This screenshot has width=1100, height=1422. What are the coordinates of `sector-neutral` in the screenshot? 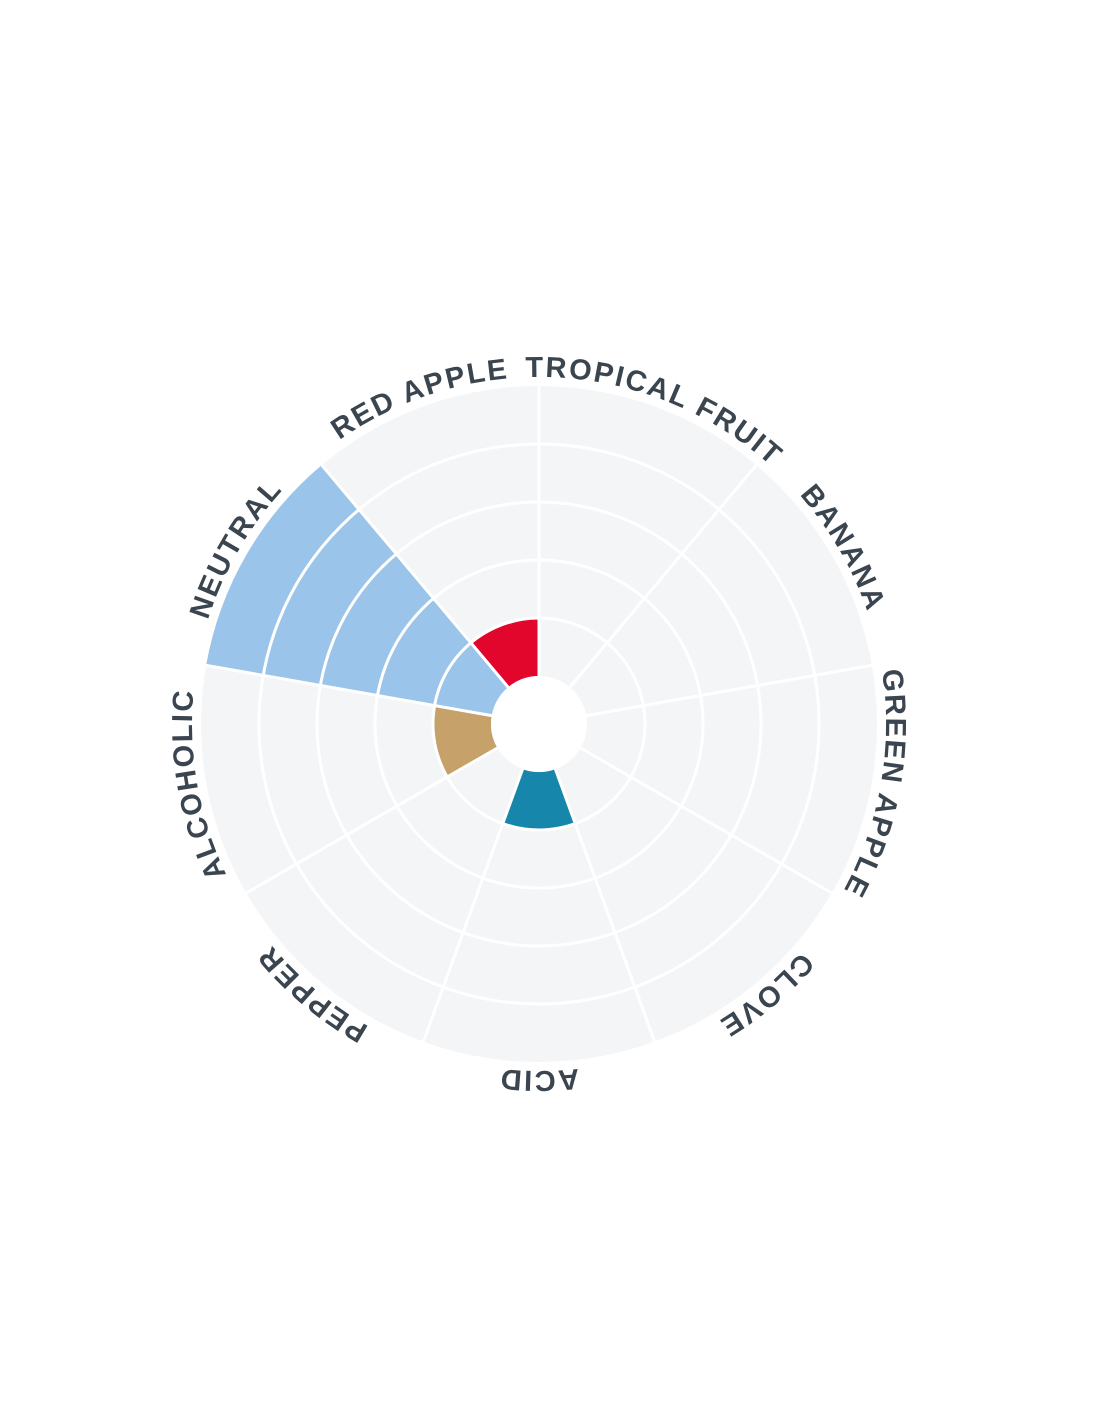 It's located at (357, 590).